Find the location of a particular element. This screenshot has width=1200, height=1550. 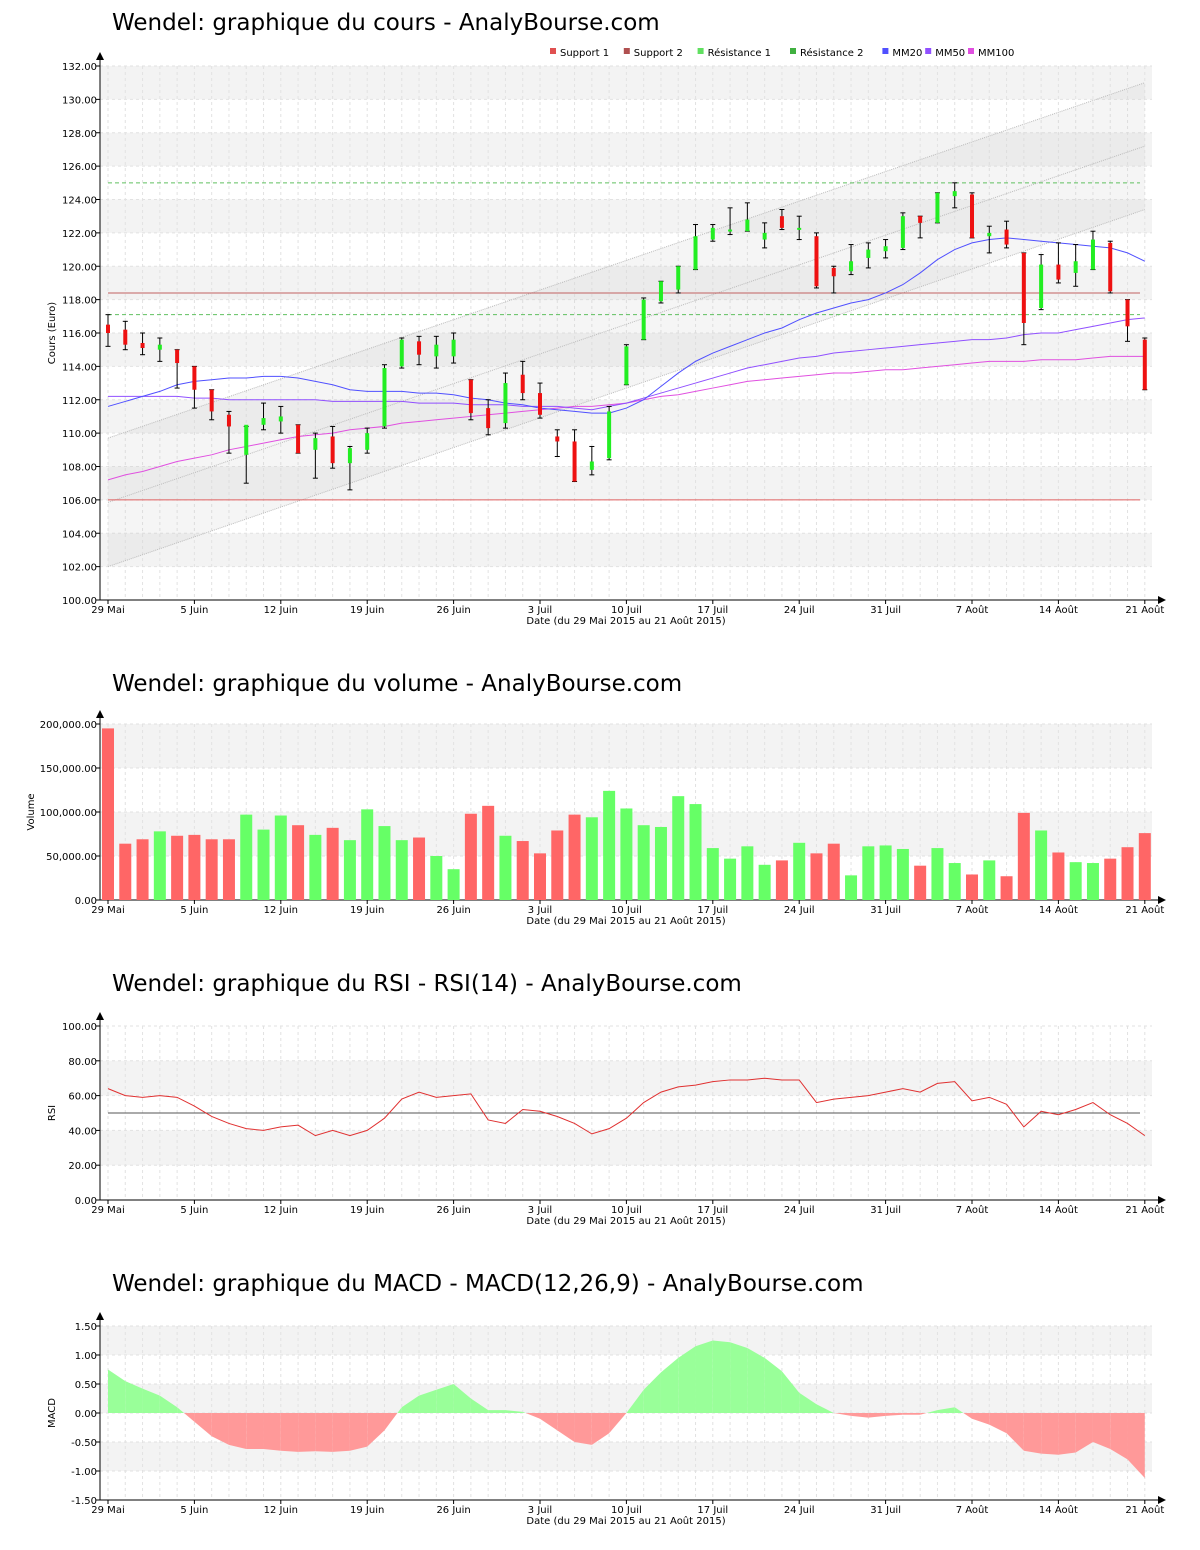

x-tick-label: 12 Juin is located at coordinates (281, 1510).